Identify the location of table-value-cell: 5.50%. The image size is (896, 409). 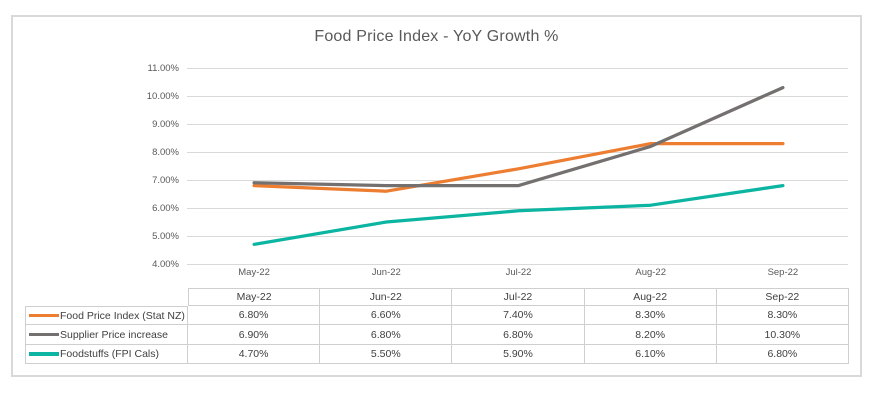
(386, 354).